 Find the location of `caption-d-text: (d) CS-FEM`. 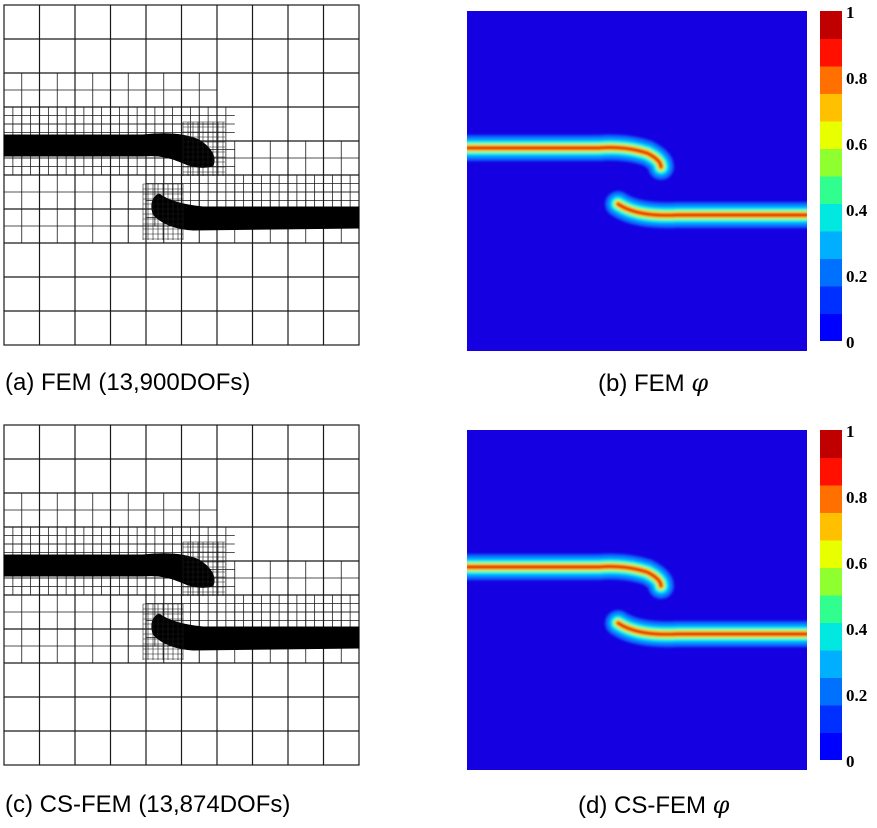

caption-d-text: (d) CS-FEM is located at coordinates (642, 805).